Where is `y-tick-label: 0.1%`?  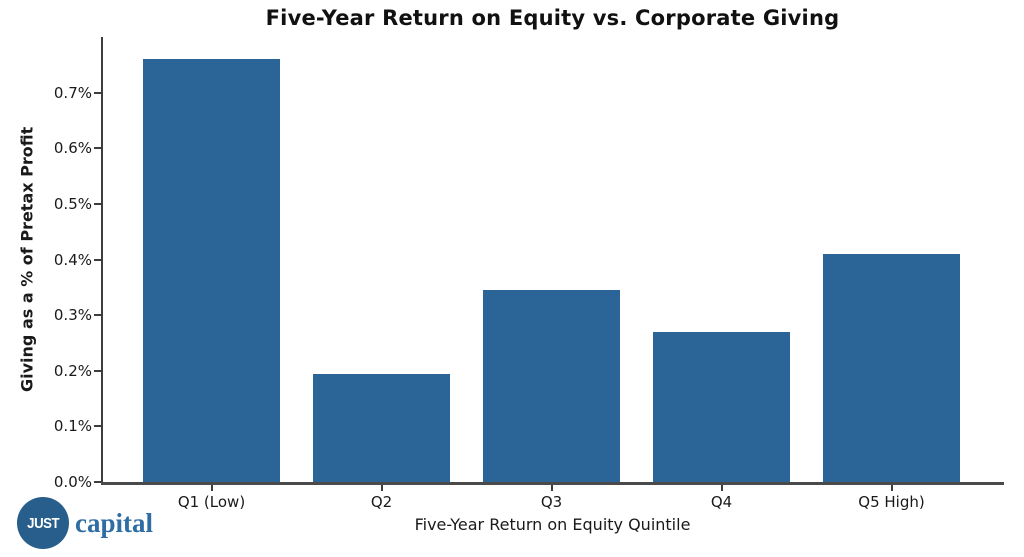
y-tick-label: 0.1% is located at coordinates (72, 426).